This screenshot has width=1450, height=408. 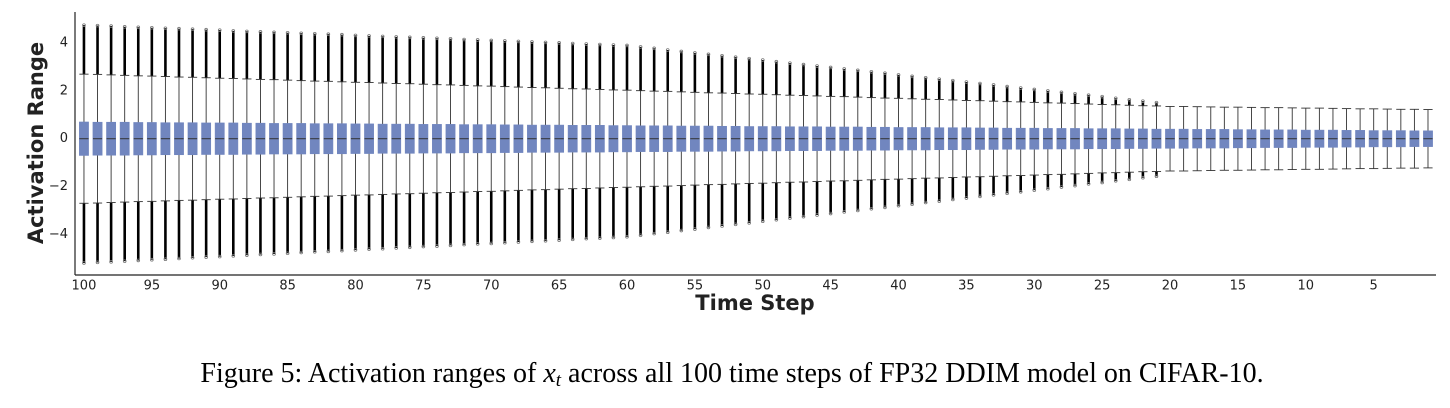 What do you see at coordinates (491, 286) in the screenshot?
I see `x-tick-label: 70` at bounding box center [491, 286].